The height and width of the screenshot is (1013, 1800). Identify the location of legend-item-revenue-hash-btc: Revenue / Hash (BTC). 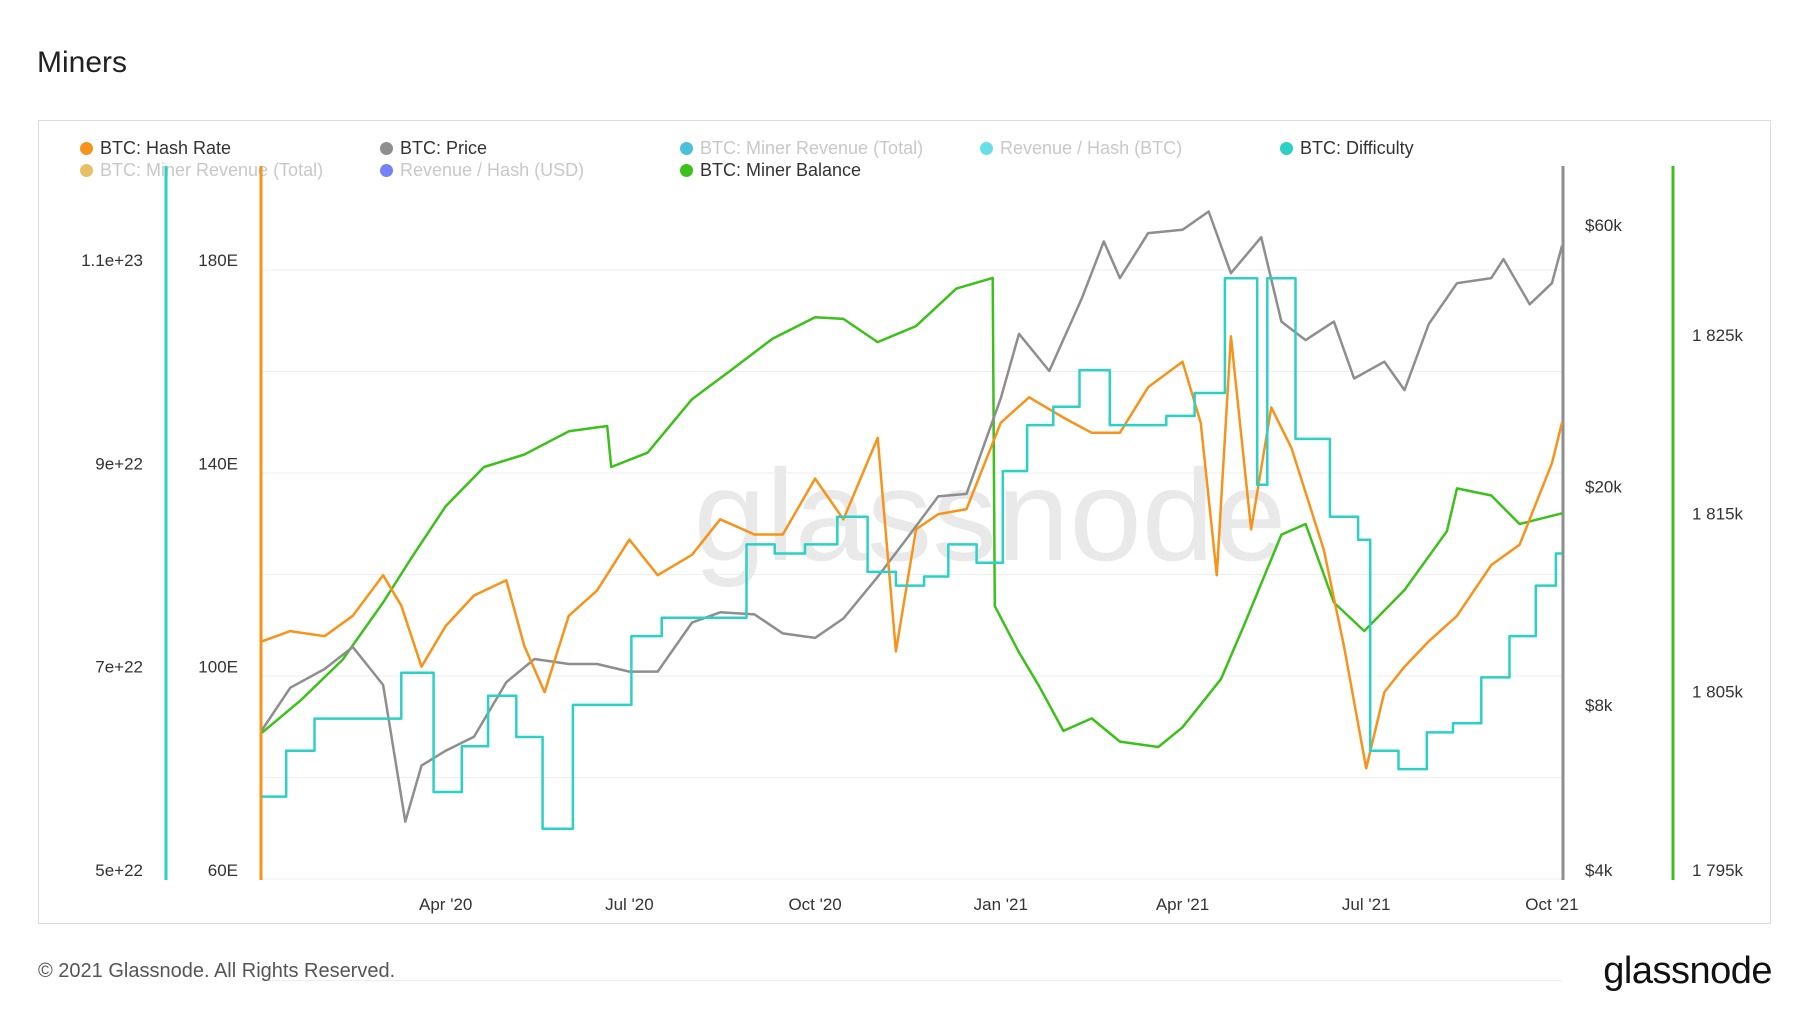
(1081, 148).